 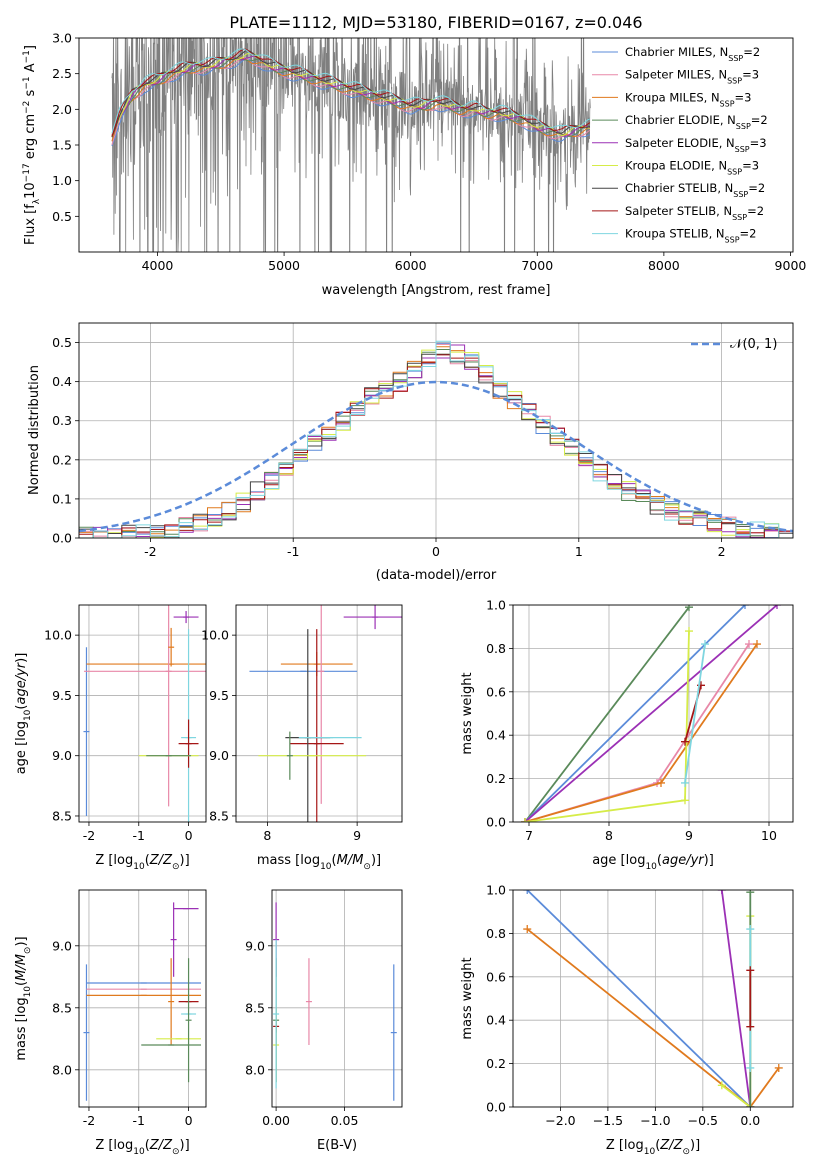 What do you see at coordinates (293, 551) in the screenshot?
I see `x-tick-label: -1` at bounding box center [293, 551].